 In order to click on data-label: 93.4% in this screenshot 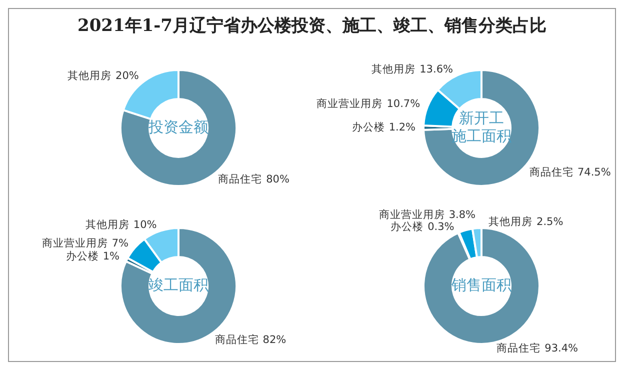, I will do `click(561, 348)`.